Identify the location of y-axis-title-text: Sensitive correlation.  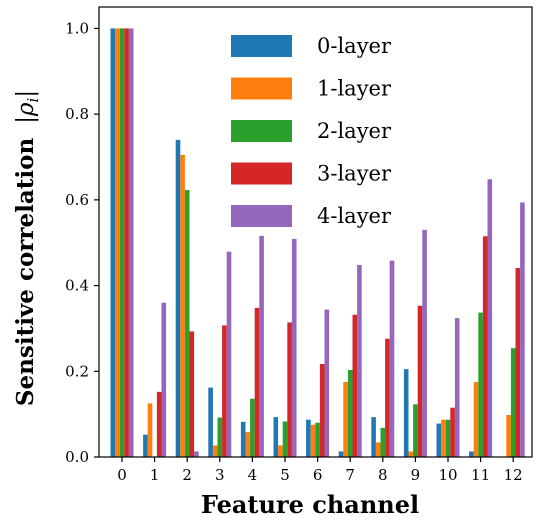
(25, 272).